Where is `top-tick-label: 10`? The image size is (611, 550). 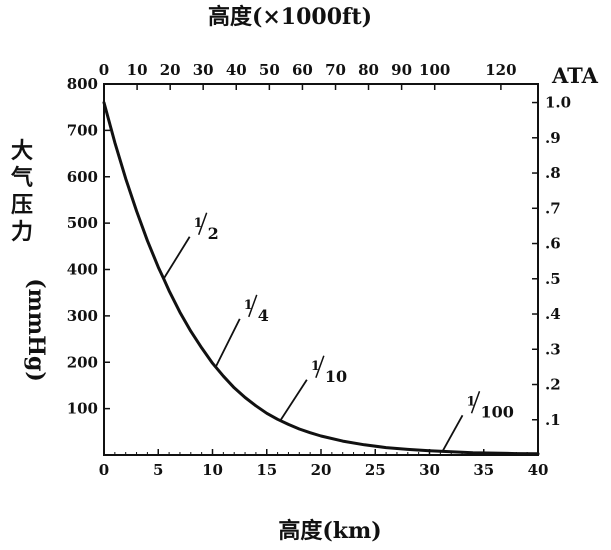
top-tick-label: 10 is located at coordinates (137, 70).